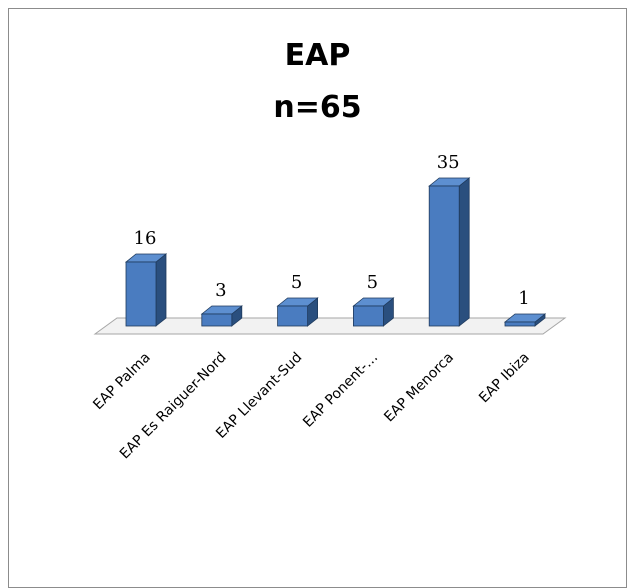 The image size is (635, 588). Describe the element at coordinates (372, 282) in the screenshot. I see `value-label-3: 5` at that location.